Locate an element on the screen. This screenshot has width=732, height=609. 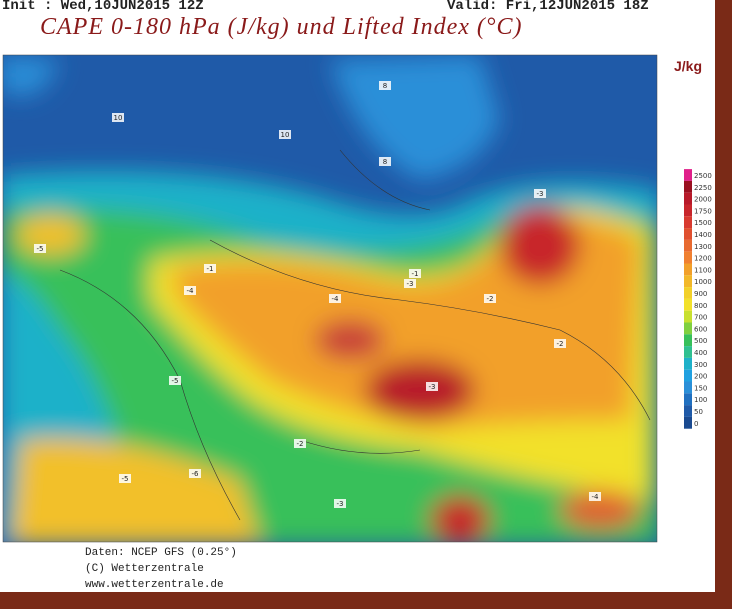
footer-line: (C) Wetterzentrale is located at coordinates (144, 569).